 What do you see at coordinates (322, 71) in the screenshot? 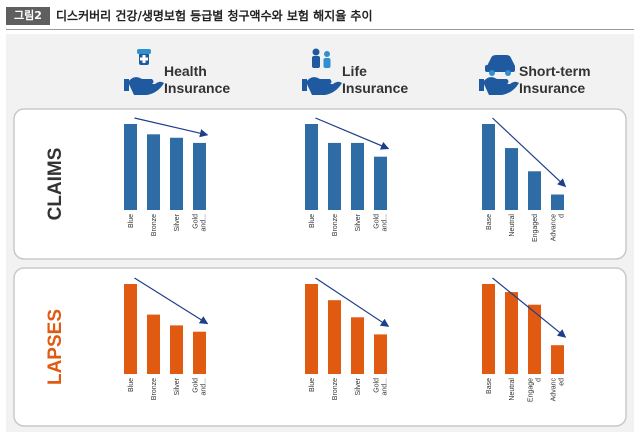
I see `life-insurance-icon` at bounding box center [322, 71].